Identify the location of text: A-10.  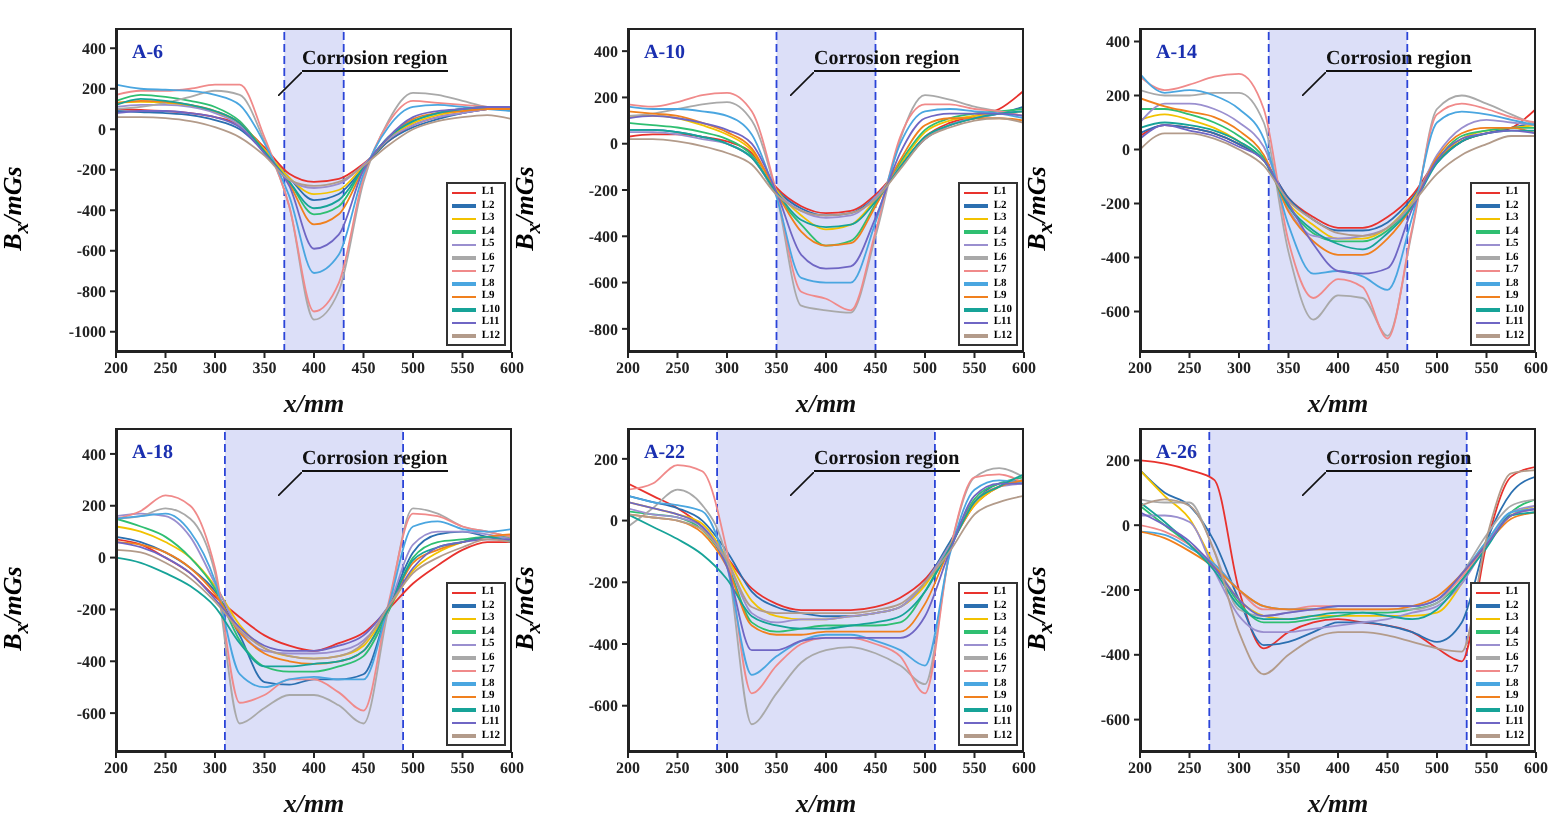
(665, 53).